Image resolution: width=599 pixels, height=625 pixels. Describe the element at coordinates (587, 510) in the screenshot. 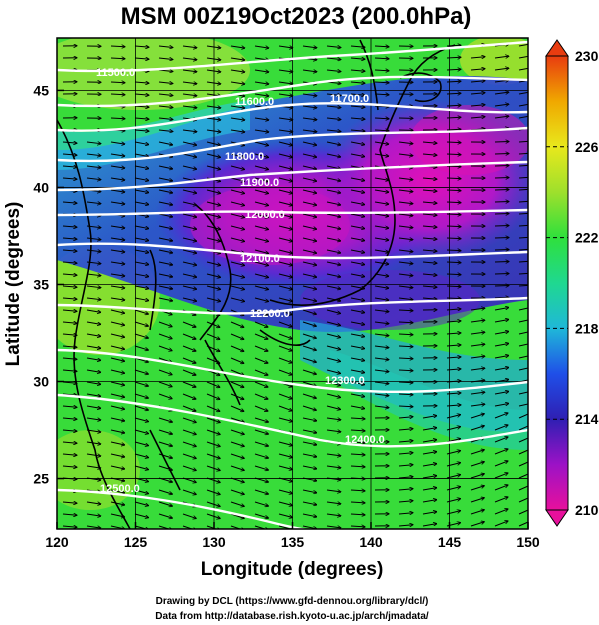

I see `colorbar-tick-label: 210` at that location.